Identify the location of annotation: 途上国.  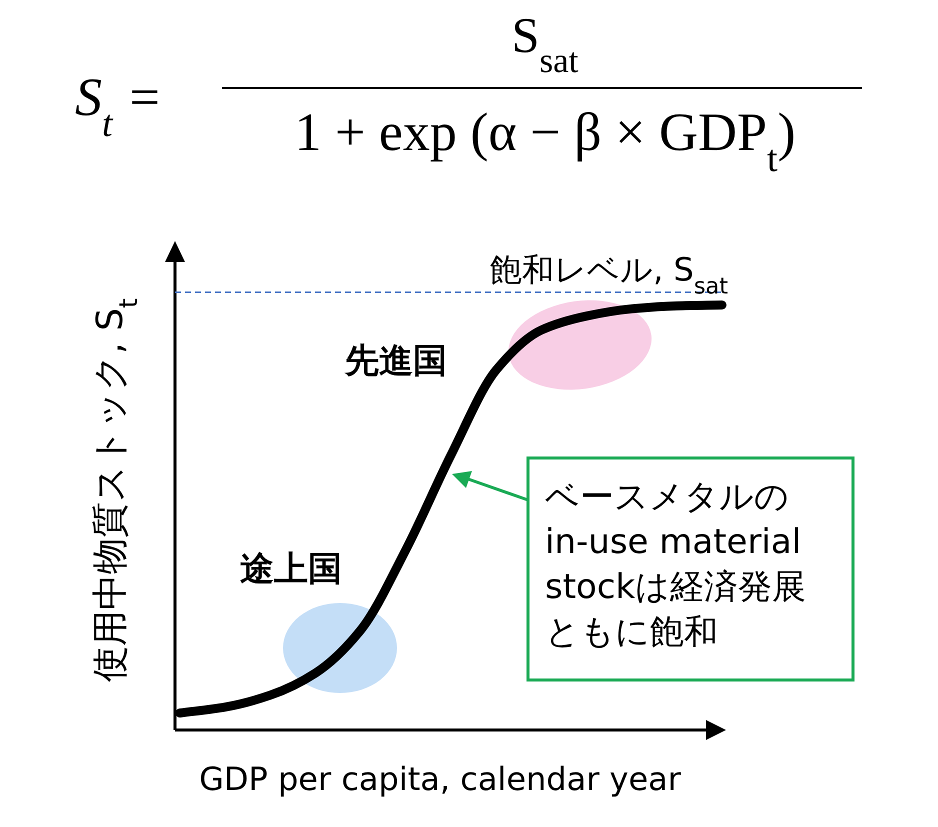
(291, 569).